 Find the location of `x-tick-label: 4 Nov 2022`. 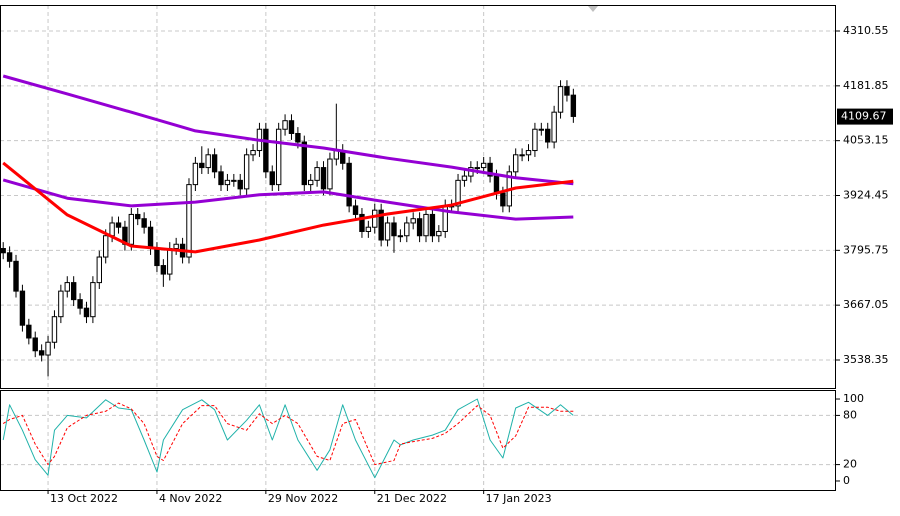

x-tick-label: 4 Nov 2022 is located at coordinates (190, 498).